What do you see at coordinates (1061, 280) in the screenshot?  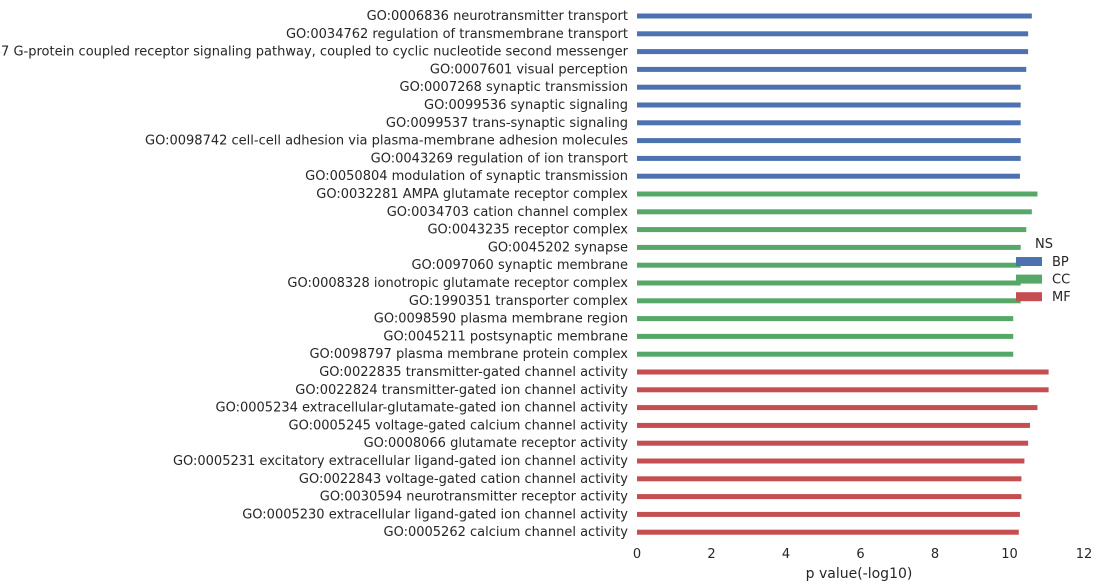 I see `legend-label-cc: CC` at bounding box center [1061, 280].